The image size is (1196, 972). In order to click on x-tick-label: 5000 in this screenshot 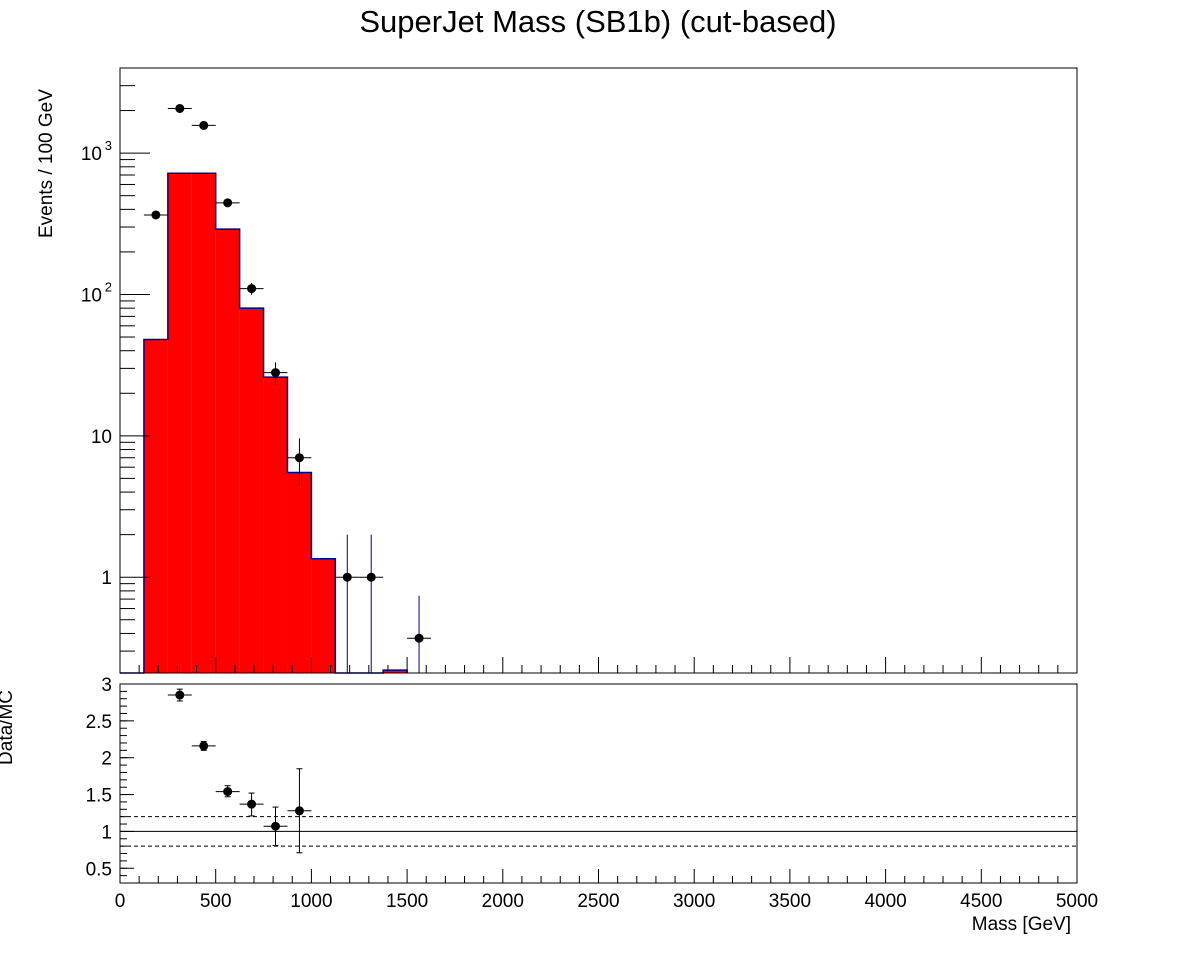, I will do `click(1077, 901)`.